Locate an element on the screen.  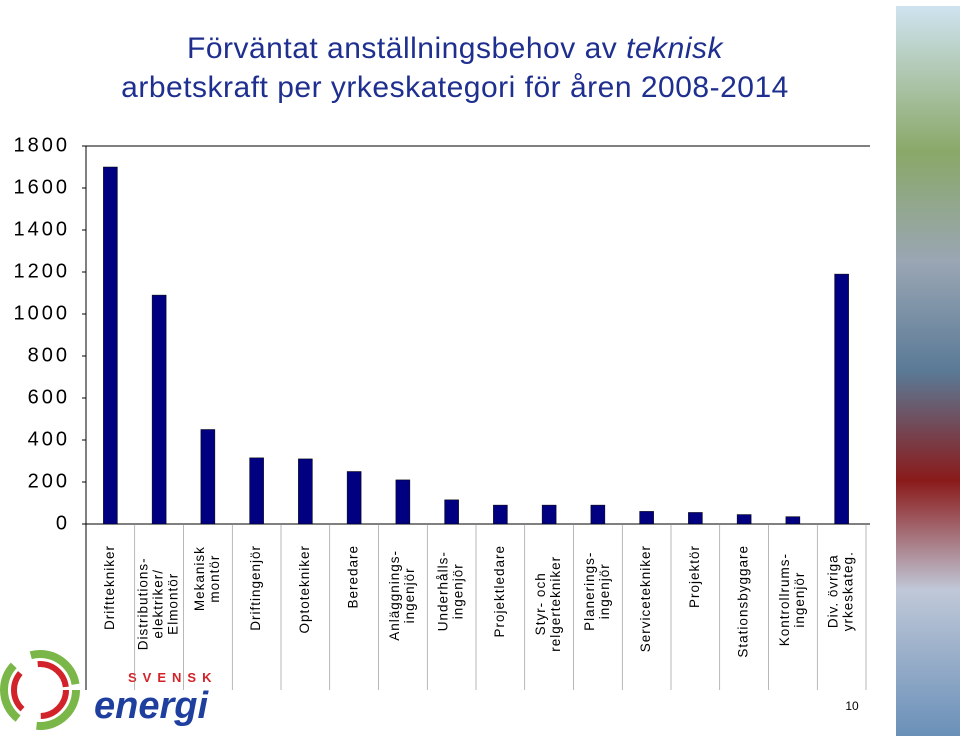
x-tick-label: elektriker/ is located at coordinates (158, 604).